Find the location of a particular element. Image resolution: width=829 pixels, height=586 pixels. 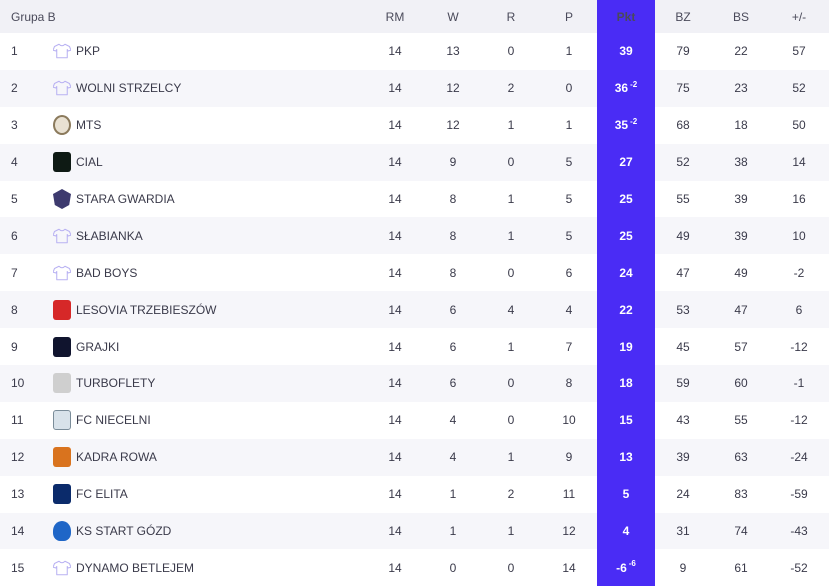

table-row: 6 SŁABIANKA 14 8 1 5 25 49 39 10 is located at coordinates (414, 236).